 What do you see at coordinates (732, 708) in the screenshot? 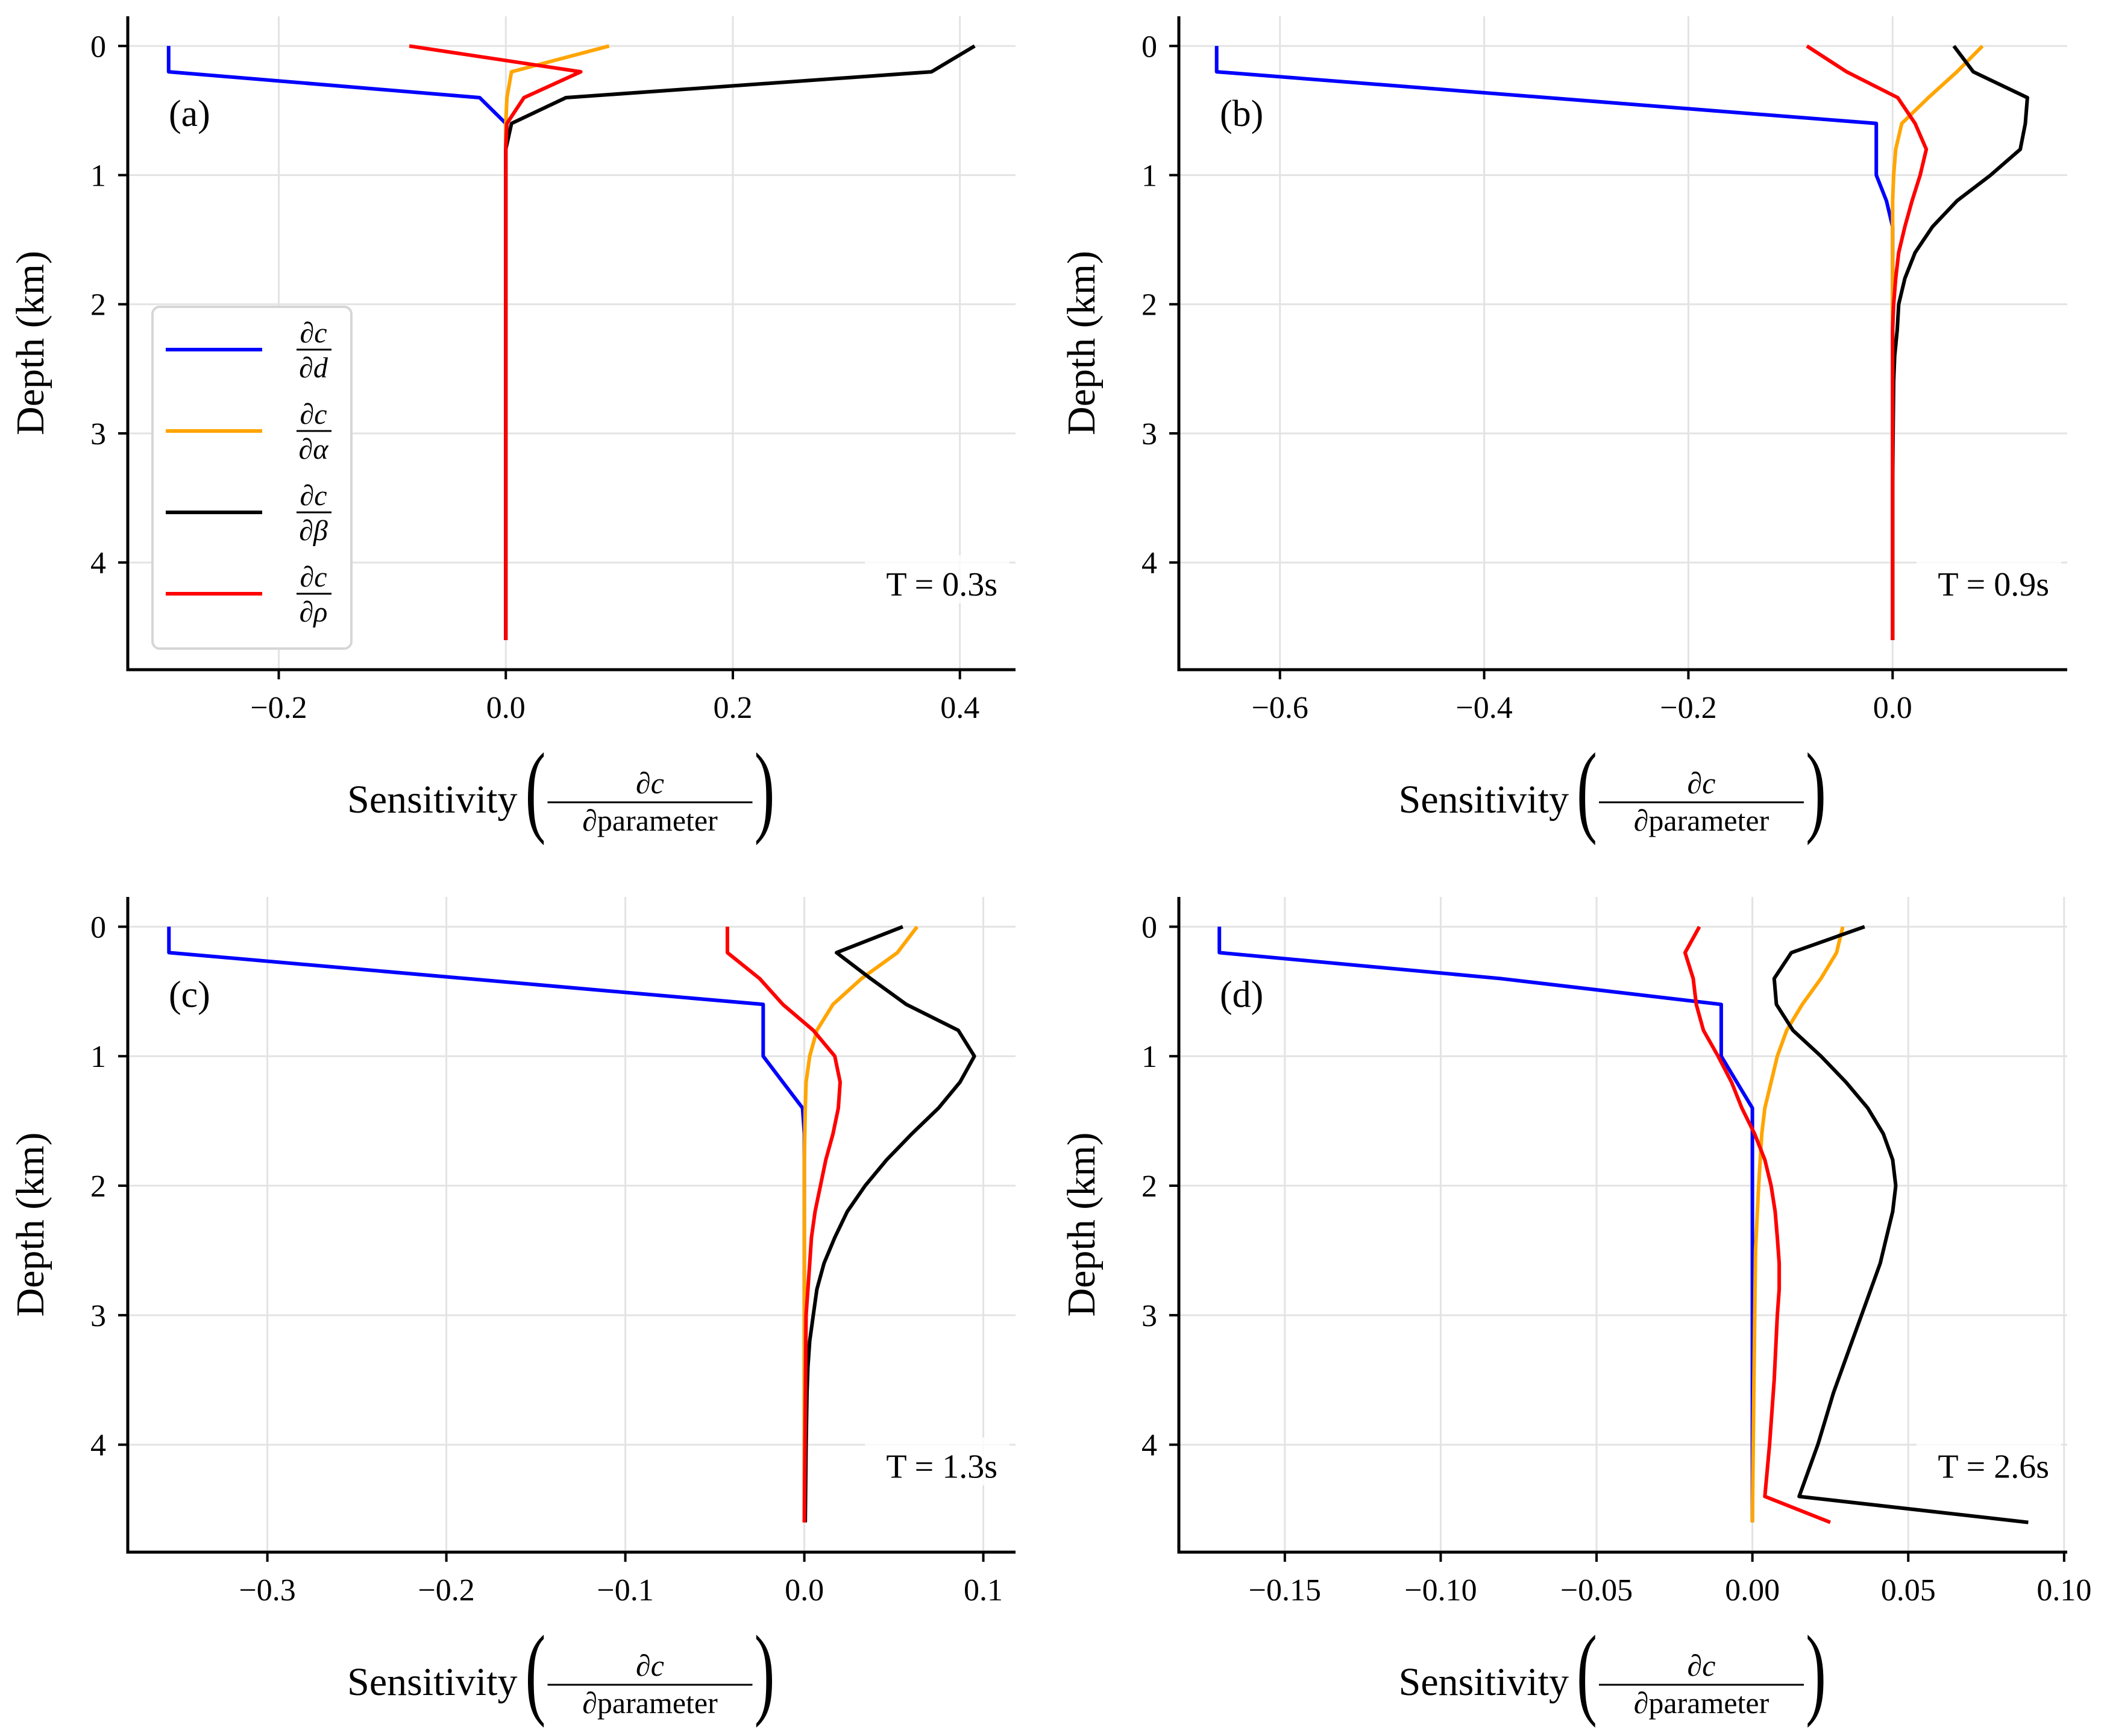
I see `x-tick-label: 0.2` at bounding box center [732, 708].